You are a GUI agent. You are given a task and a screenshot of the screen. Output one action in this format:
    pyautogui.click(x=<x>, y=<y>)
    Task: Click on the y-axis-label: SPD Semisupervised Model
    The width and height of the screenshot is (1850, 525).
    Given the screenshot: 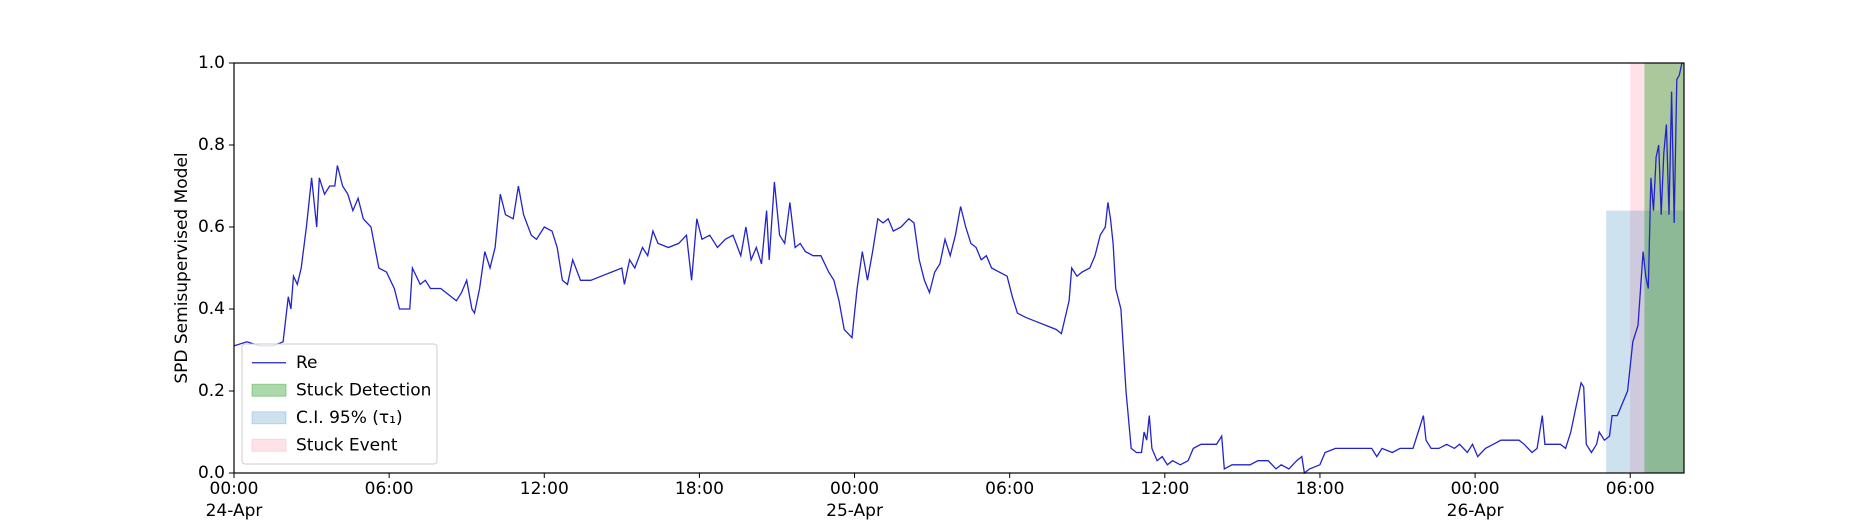 What is the action you would take?
    pyautogui.click(x=182, y=267)
    